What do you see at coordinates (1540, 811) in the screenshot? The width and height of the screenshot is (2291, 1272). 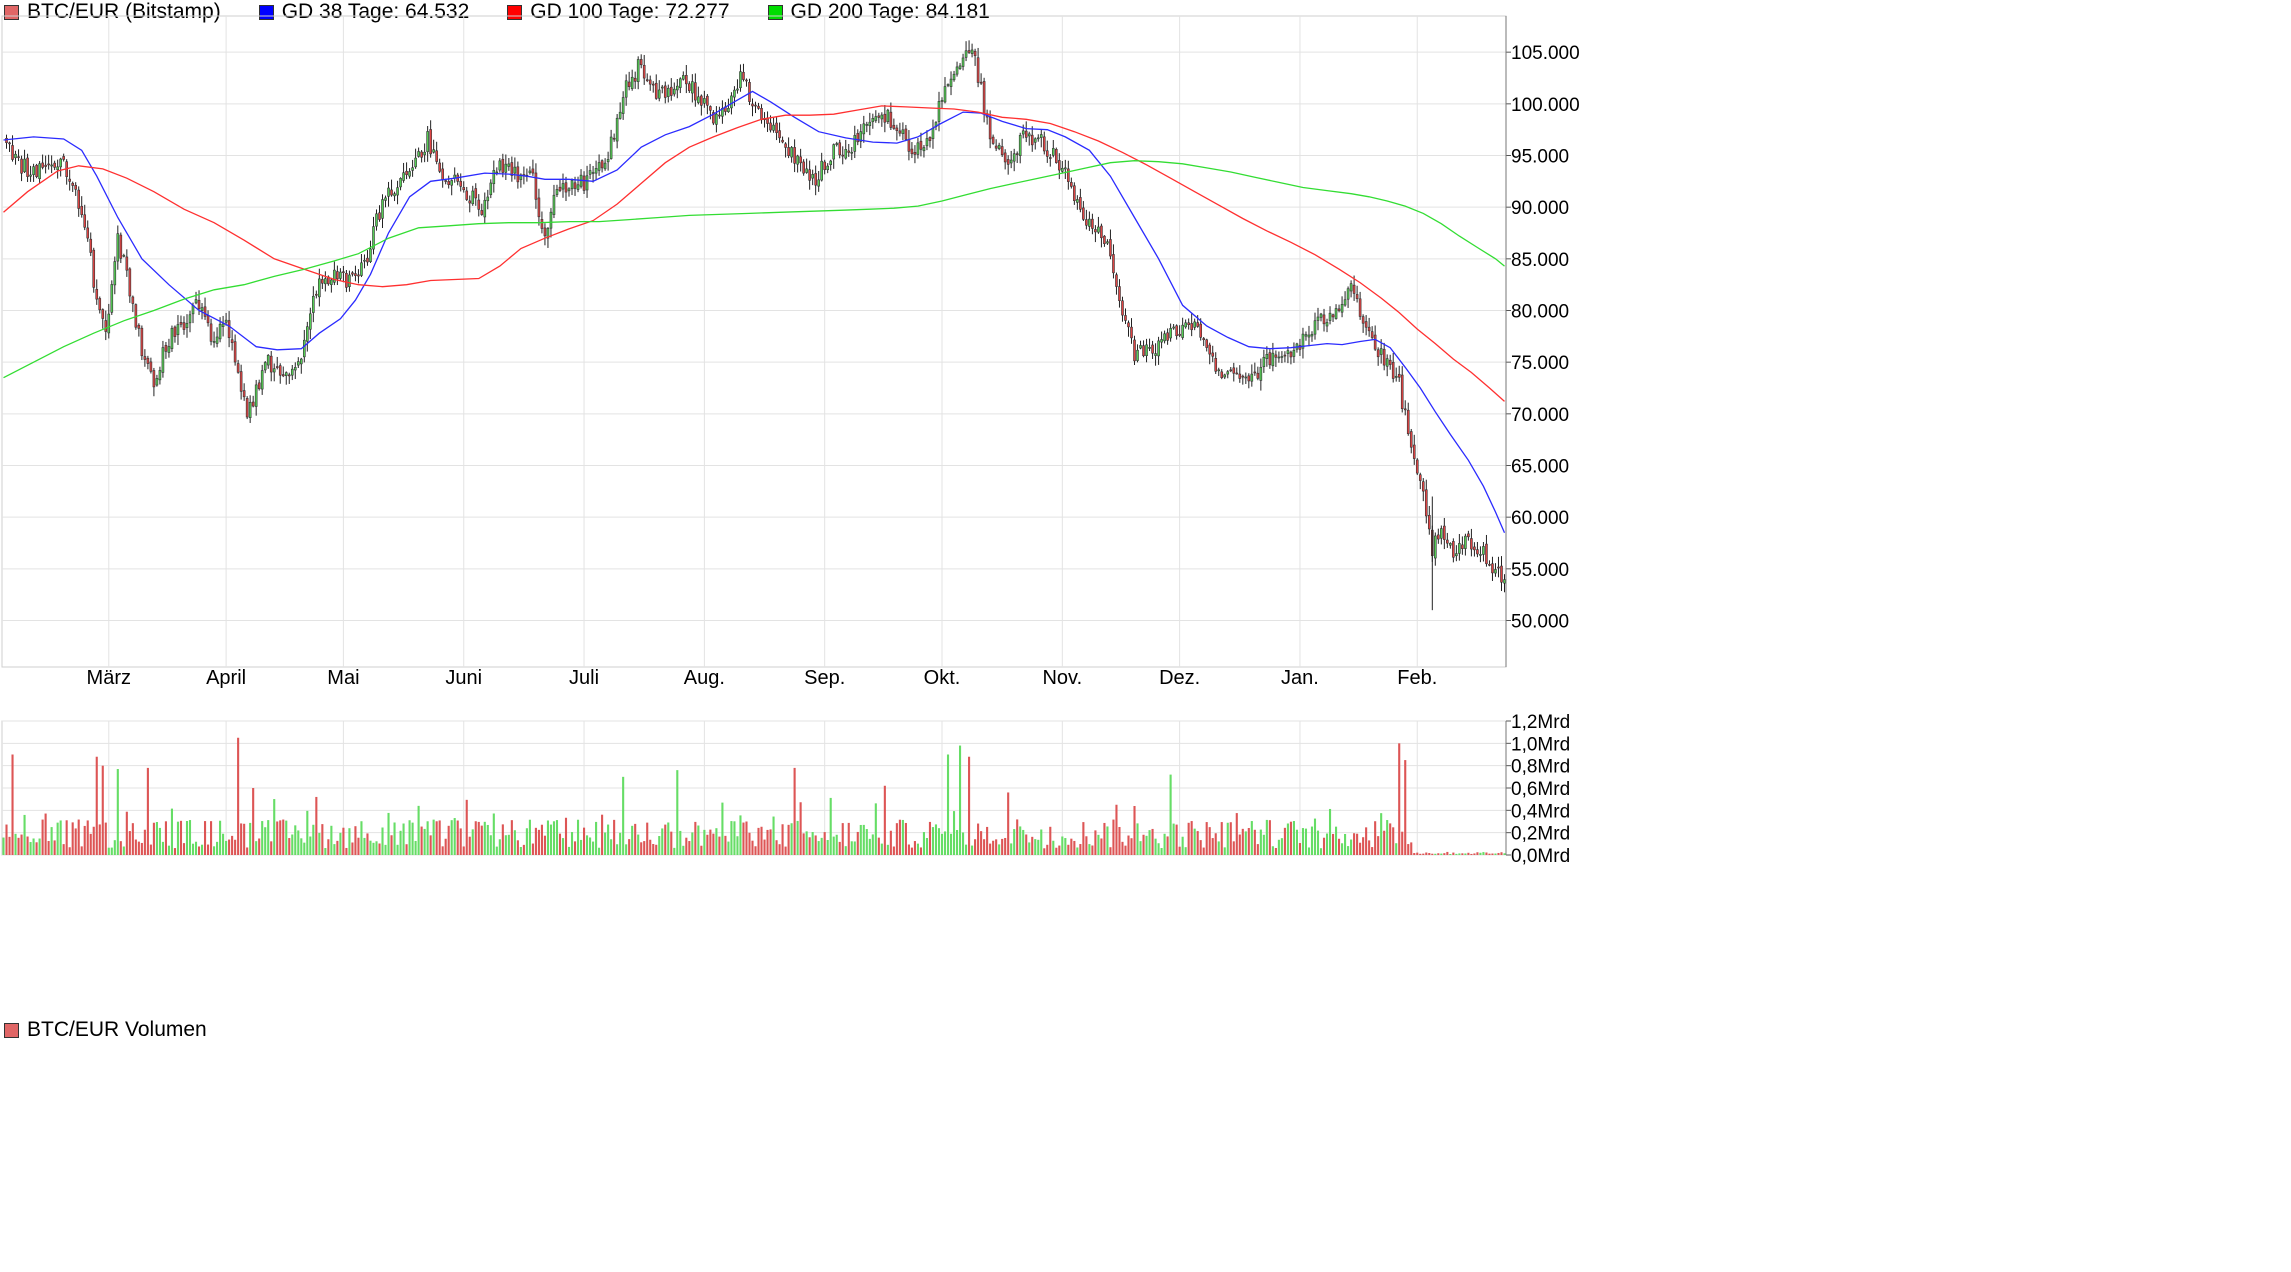 I see `volume-tick-label: 0,4Mrd` at bounding box center [1540, 811].